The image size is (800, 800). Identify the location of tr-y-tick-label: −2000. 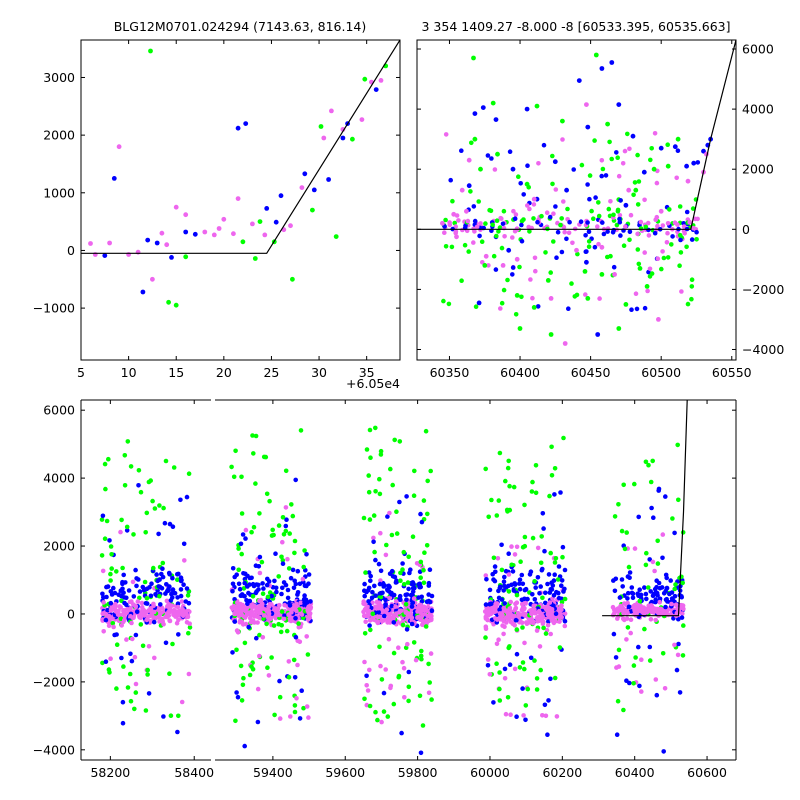
(763, 289).